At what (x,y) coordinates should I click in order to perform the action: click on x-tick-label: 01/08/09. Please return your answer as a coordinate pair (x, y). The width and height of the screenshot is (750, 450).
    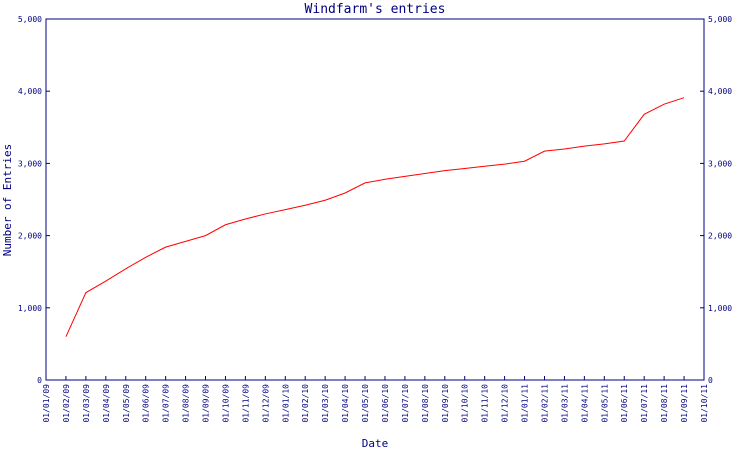
    Looking at the image, I should click on (186, 403).